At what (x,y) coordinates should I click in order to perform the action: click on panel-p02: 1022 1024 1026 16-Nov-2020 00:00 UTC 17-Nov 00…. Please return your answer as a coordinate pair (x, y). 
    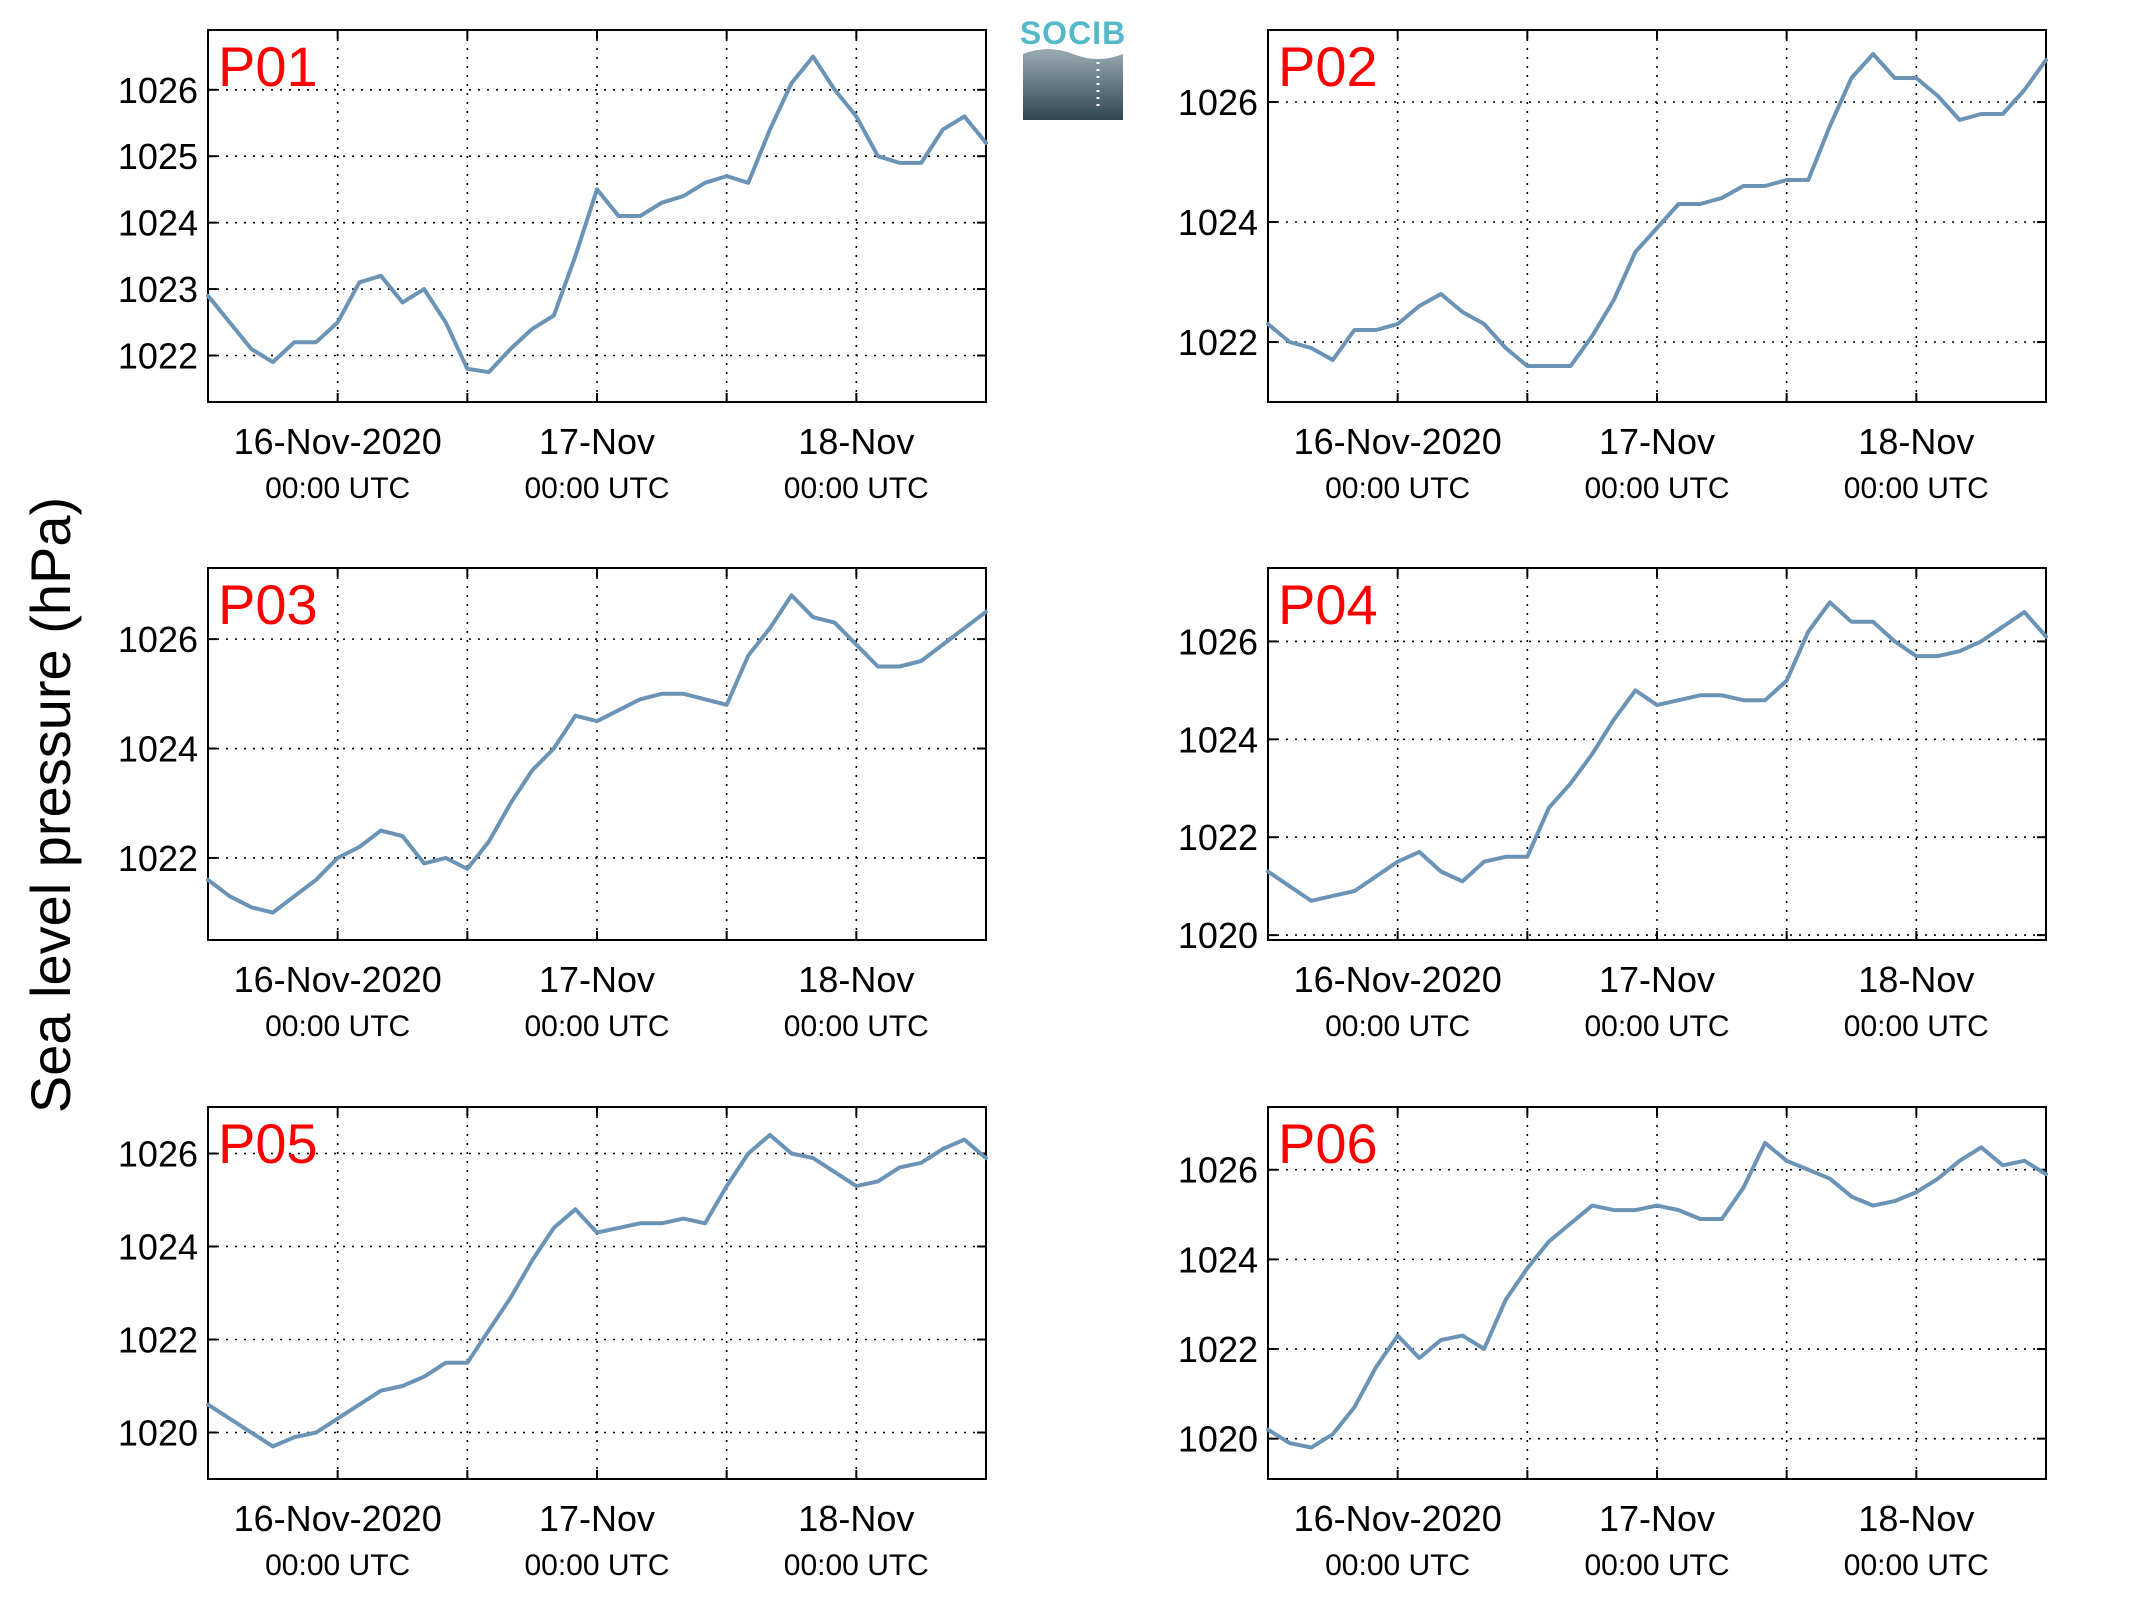
    Looking at the image, I should click on (1613, 267).